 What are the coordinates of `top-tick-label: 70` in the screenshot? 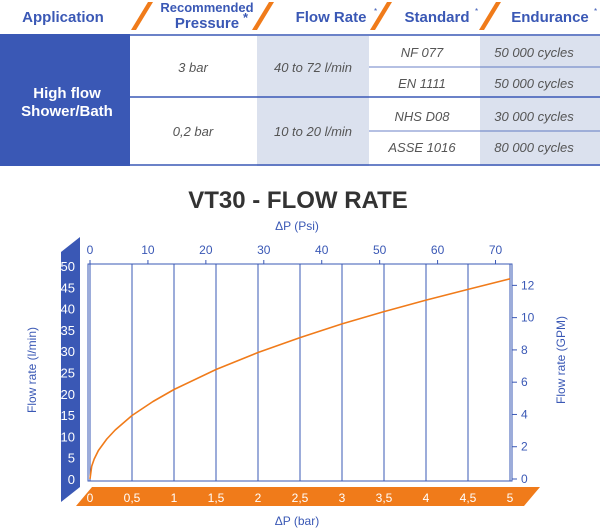 It's located at (496, 250).